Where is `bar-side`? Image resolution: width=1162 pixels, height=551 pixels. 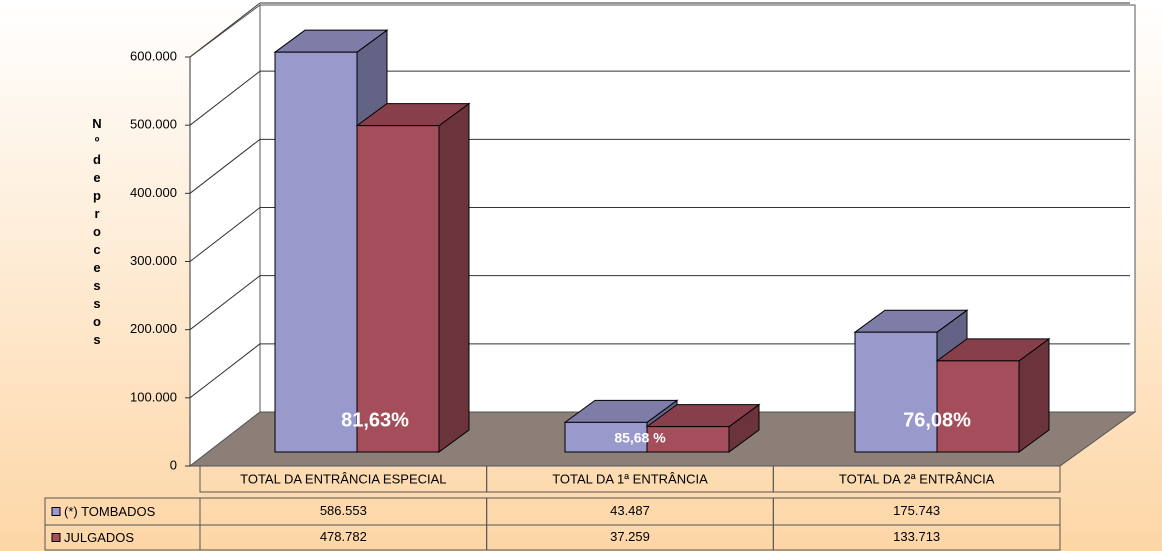 bar-side is located at coordinates (454, 277).